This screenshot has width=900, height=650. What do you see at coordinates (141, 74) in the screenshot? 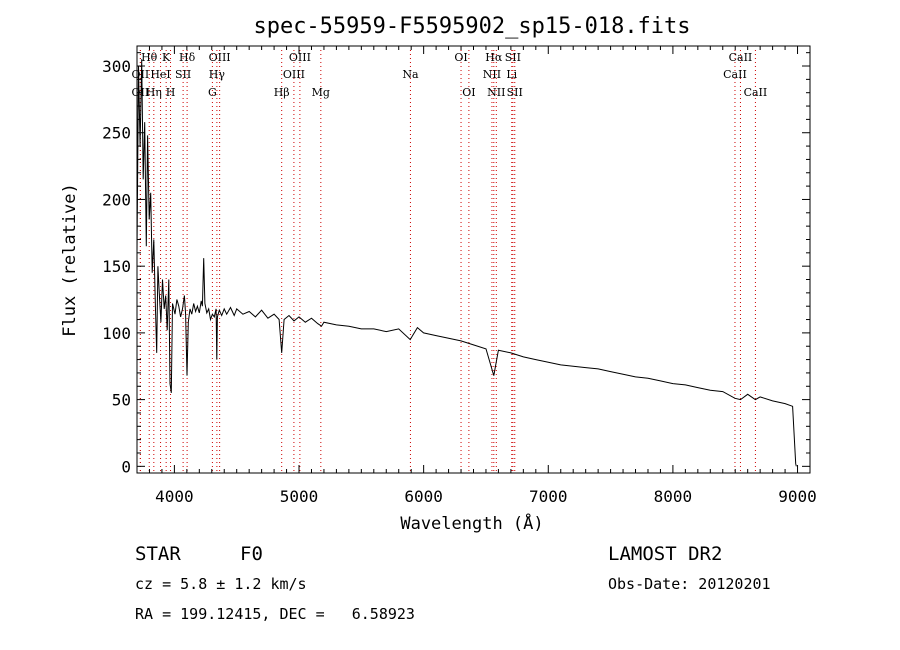
I see `line-label-0: OII` at bounding box center [141, 74].